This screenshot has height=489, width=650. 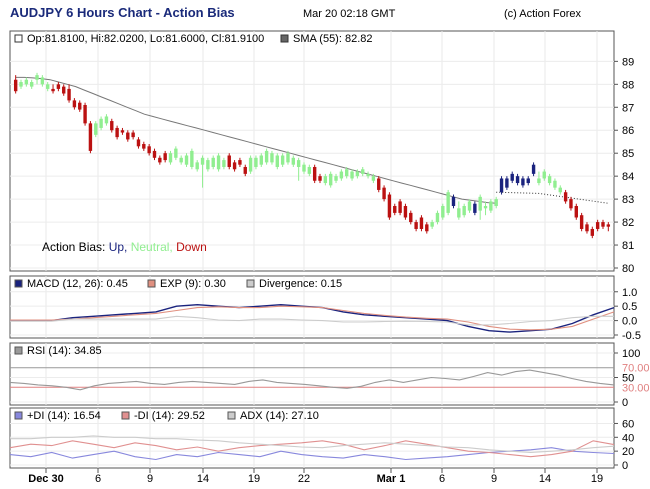 What do you see at coordinates (203, 479) in the screenshot?
I see `x-tick-label: 14` at bounding box center [203, 479].